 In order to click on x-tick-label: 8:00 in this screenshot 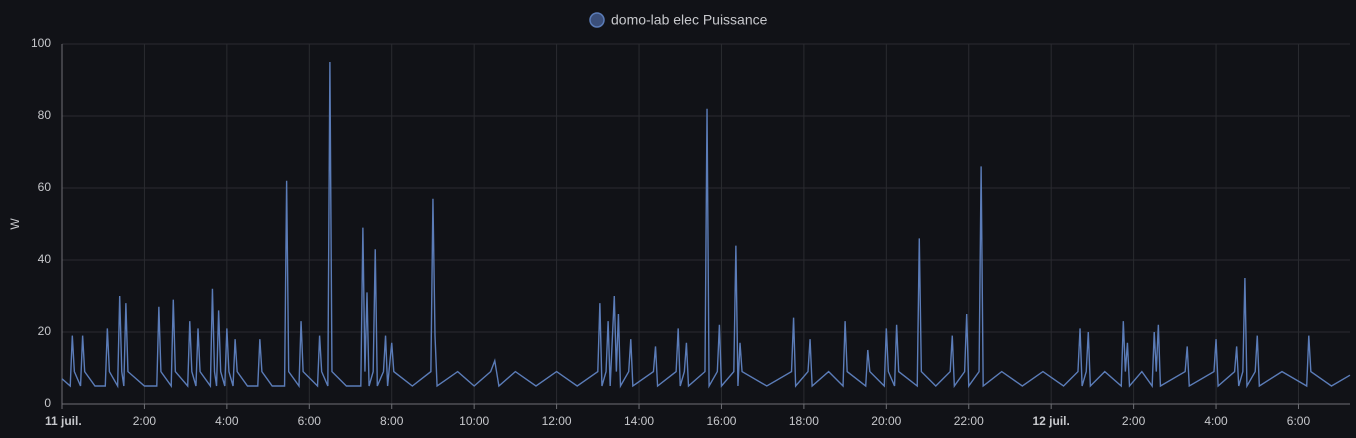, I will do `click(392, 421)`.